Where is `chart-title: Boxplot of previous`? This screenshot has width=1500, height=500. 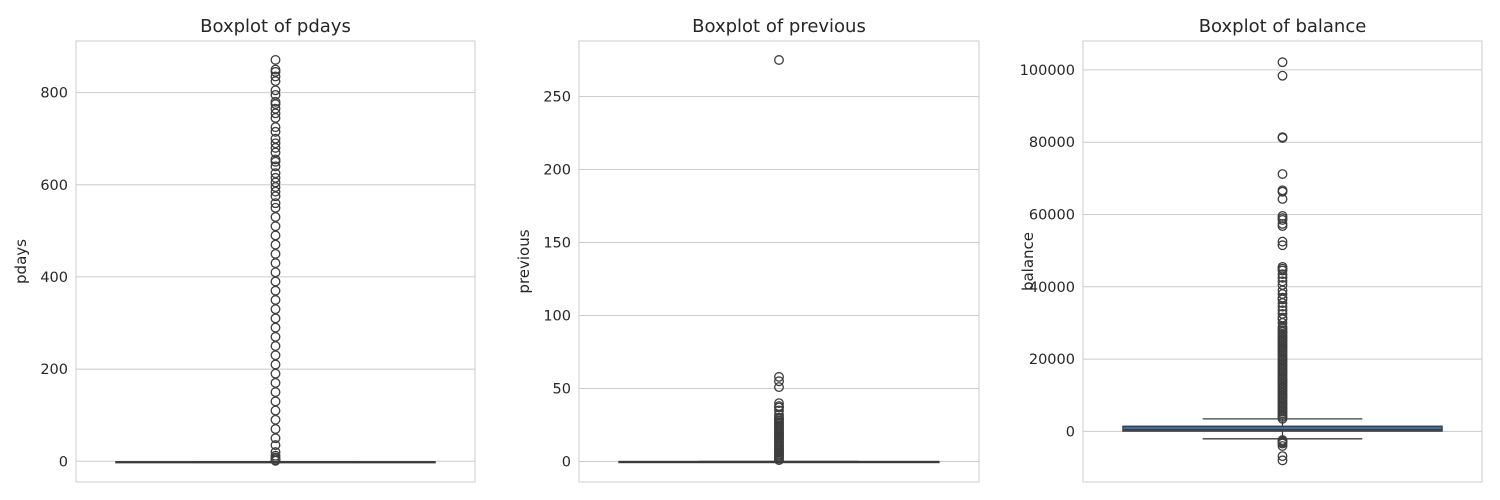
chart-title: Boxplot of previous is located at coordinates (779, 26).